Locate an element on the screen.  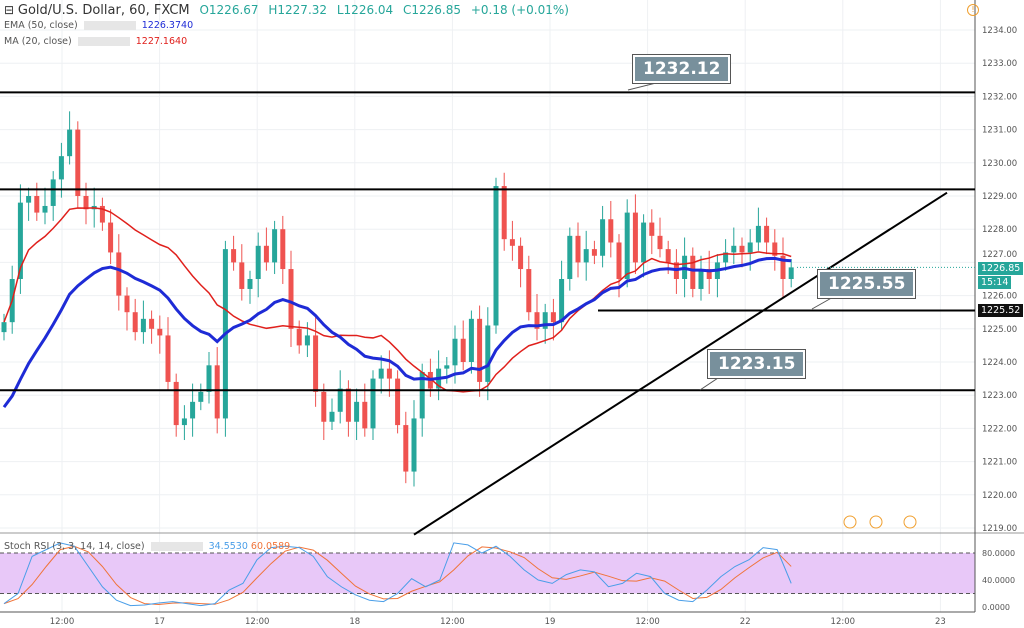
time-tick: 22 is located at coordinates (745, 622).